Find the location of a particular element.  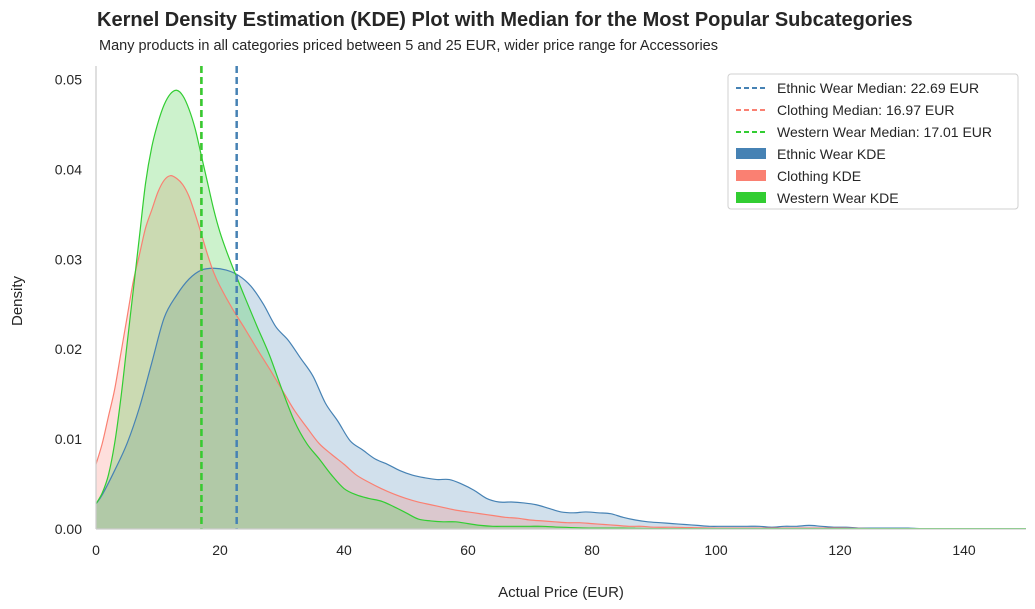

x-tick-label: 100 is located at coordinates (716, 550).